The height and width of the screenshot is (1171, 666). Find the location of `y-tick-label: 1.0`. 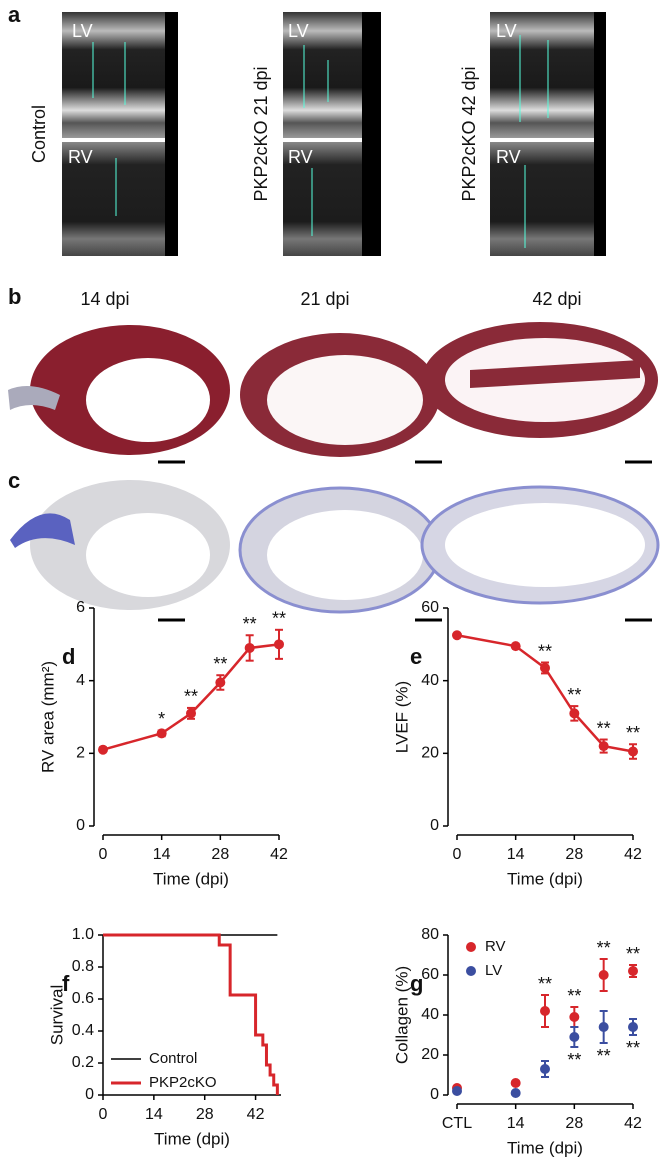

y-tick-label: 1.0 is located at coordinates (83, 934).